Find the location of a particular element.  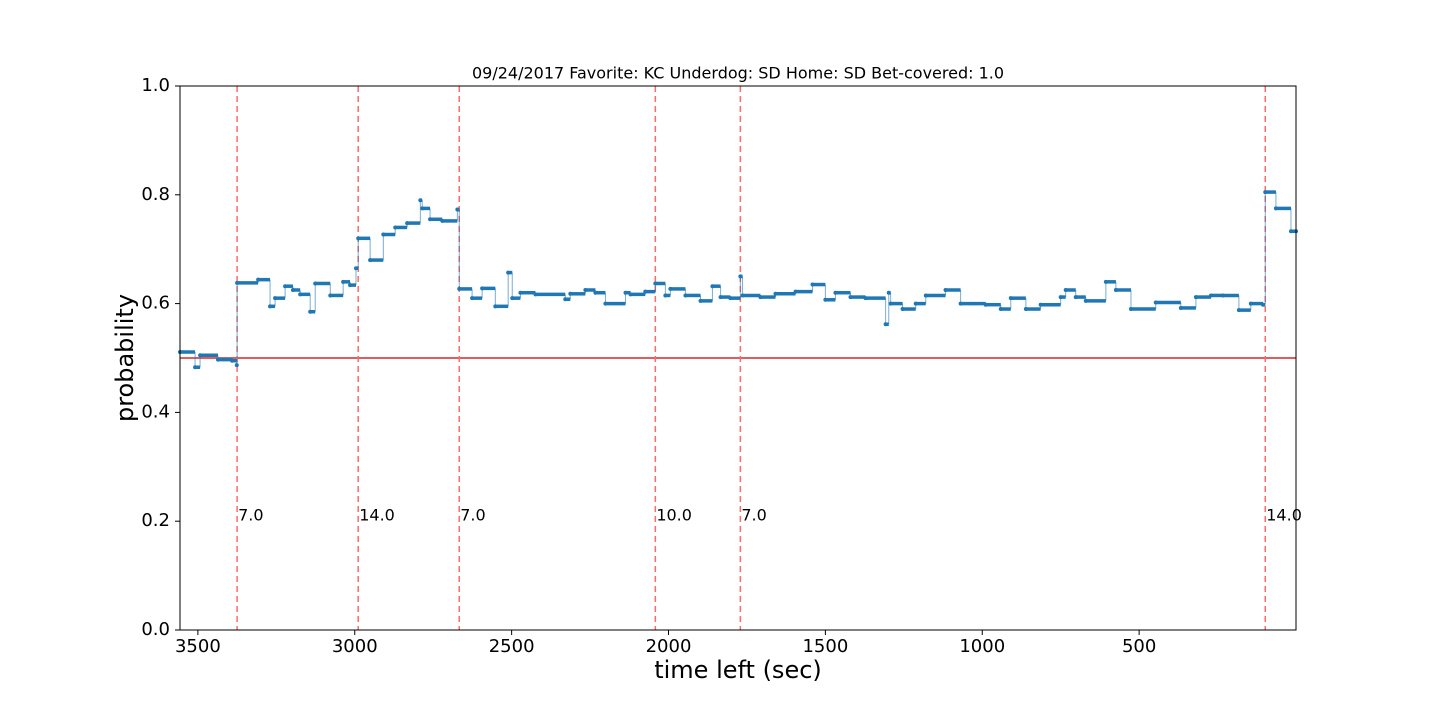

x-tick-label: 1500 is located at coordinates (825, 646).